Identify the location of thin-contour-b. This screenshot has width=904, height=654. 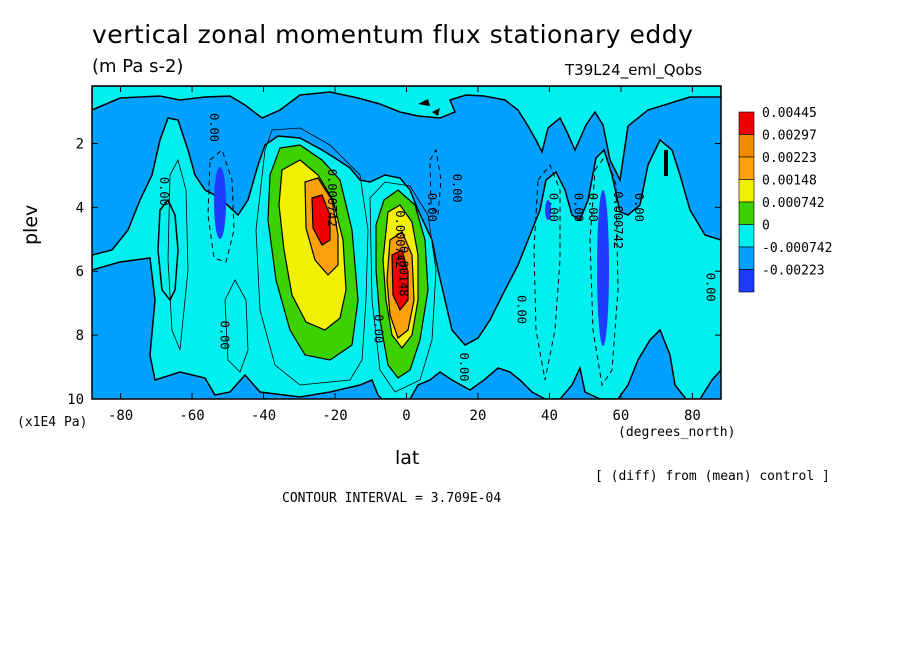
(403, 287).